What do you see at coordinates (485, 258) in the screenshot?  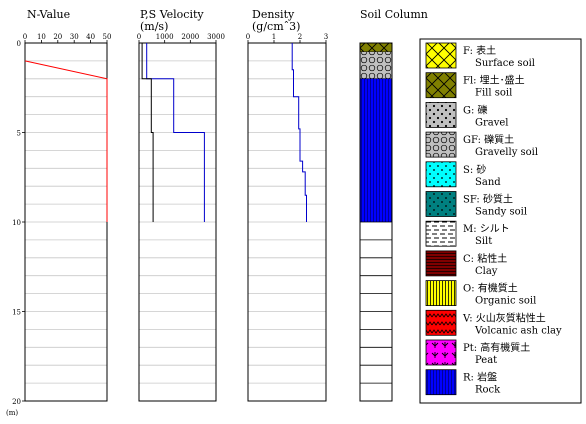 I see `legend-label-jp: C: 粘性土` at bounding box center [485, 258].